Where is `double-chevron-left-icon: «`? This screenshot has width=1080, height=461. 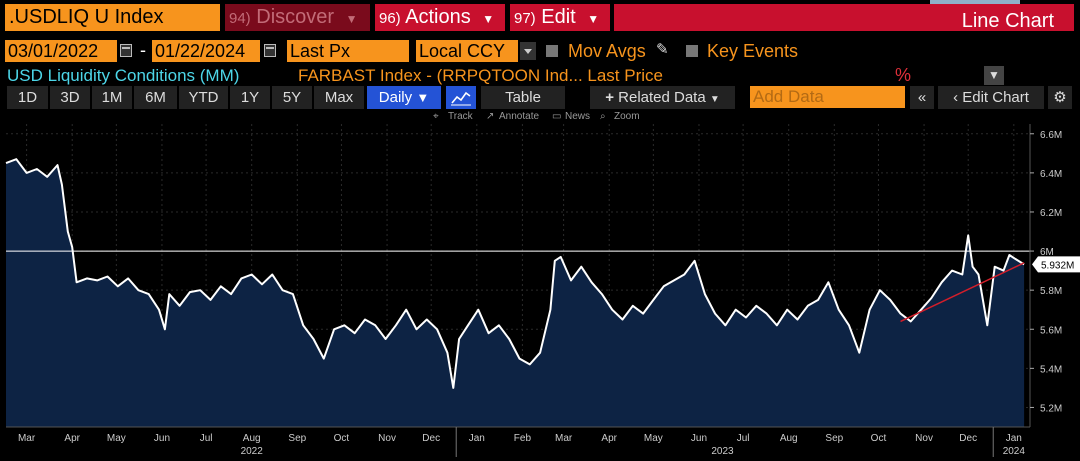 double-chevron-left-icon: « is located at coordinates (922, 97).